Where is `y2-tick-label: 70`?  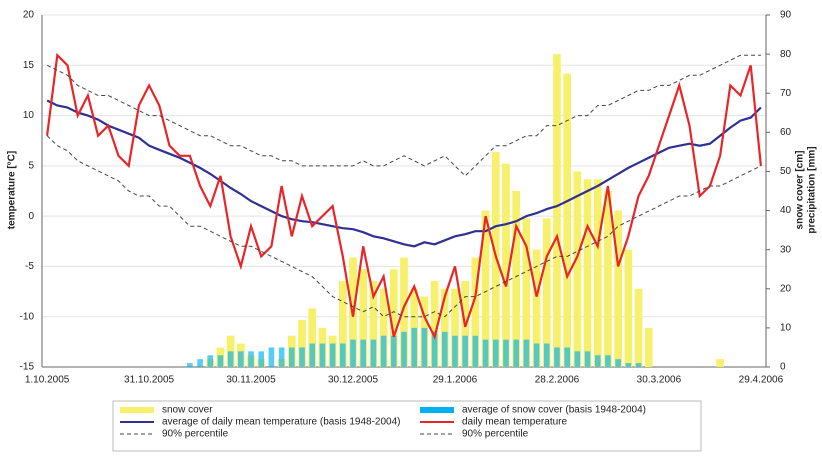
y2-tick-label: 70 is located at coordinates (786, 93).